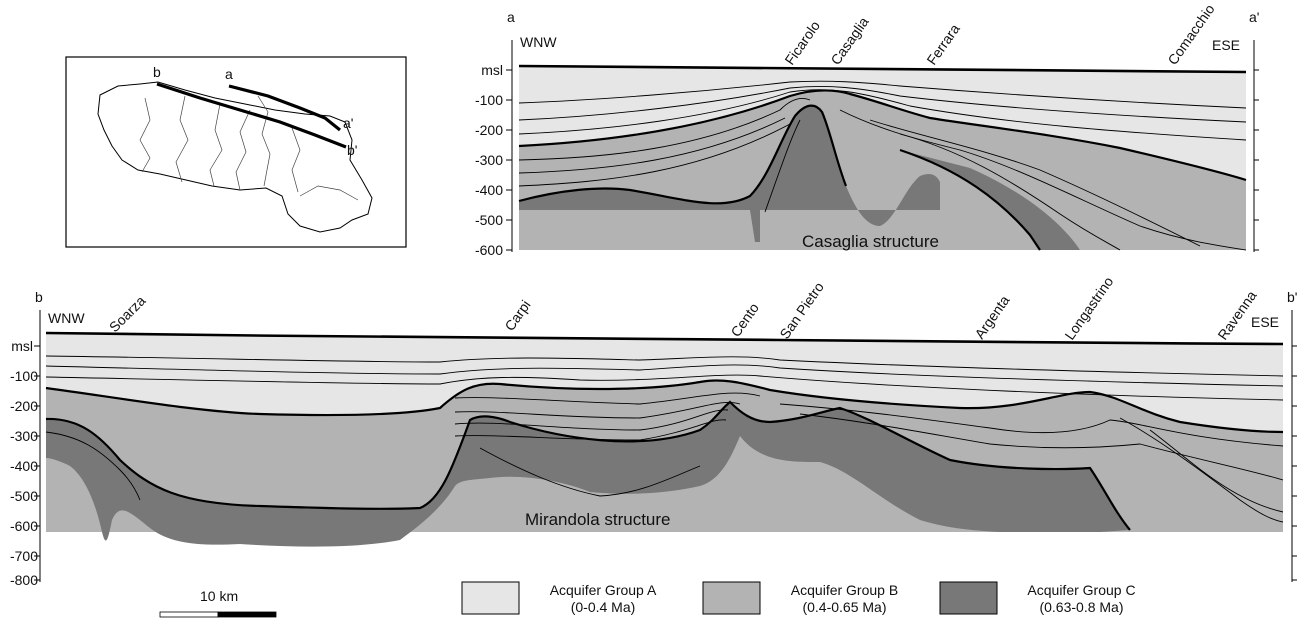 The height and width of the screenshot is (620, 1309). Describe the element at coordinates (247, 614) in the screenshot. I see `scale-bar-black` at that location.